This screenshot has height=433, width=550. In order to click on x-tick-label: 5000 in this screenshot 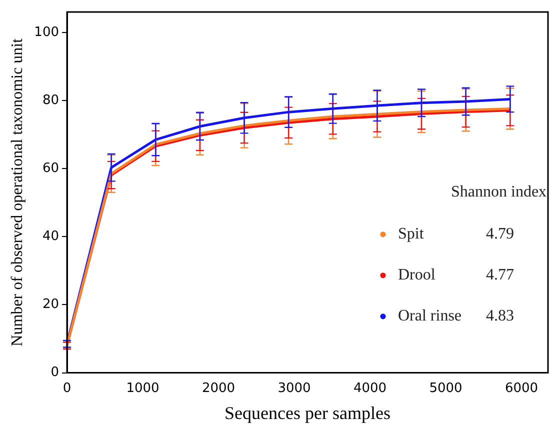, I will do `click(445, 388)`.